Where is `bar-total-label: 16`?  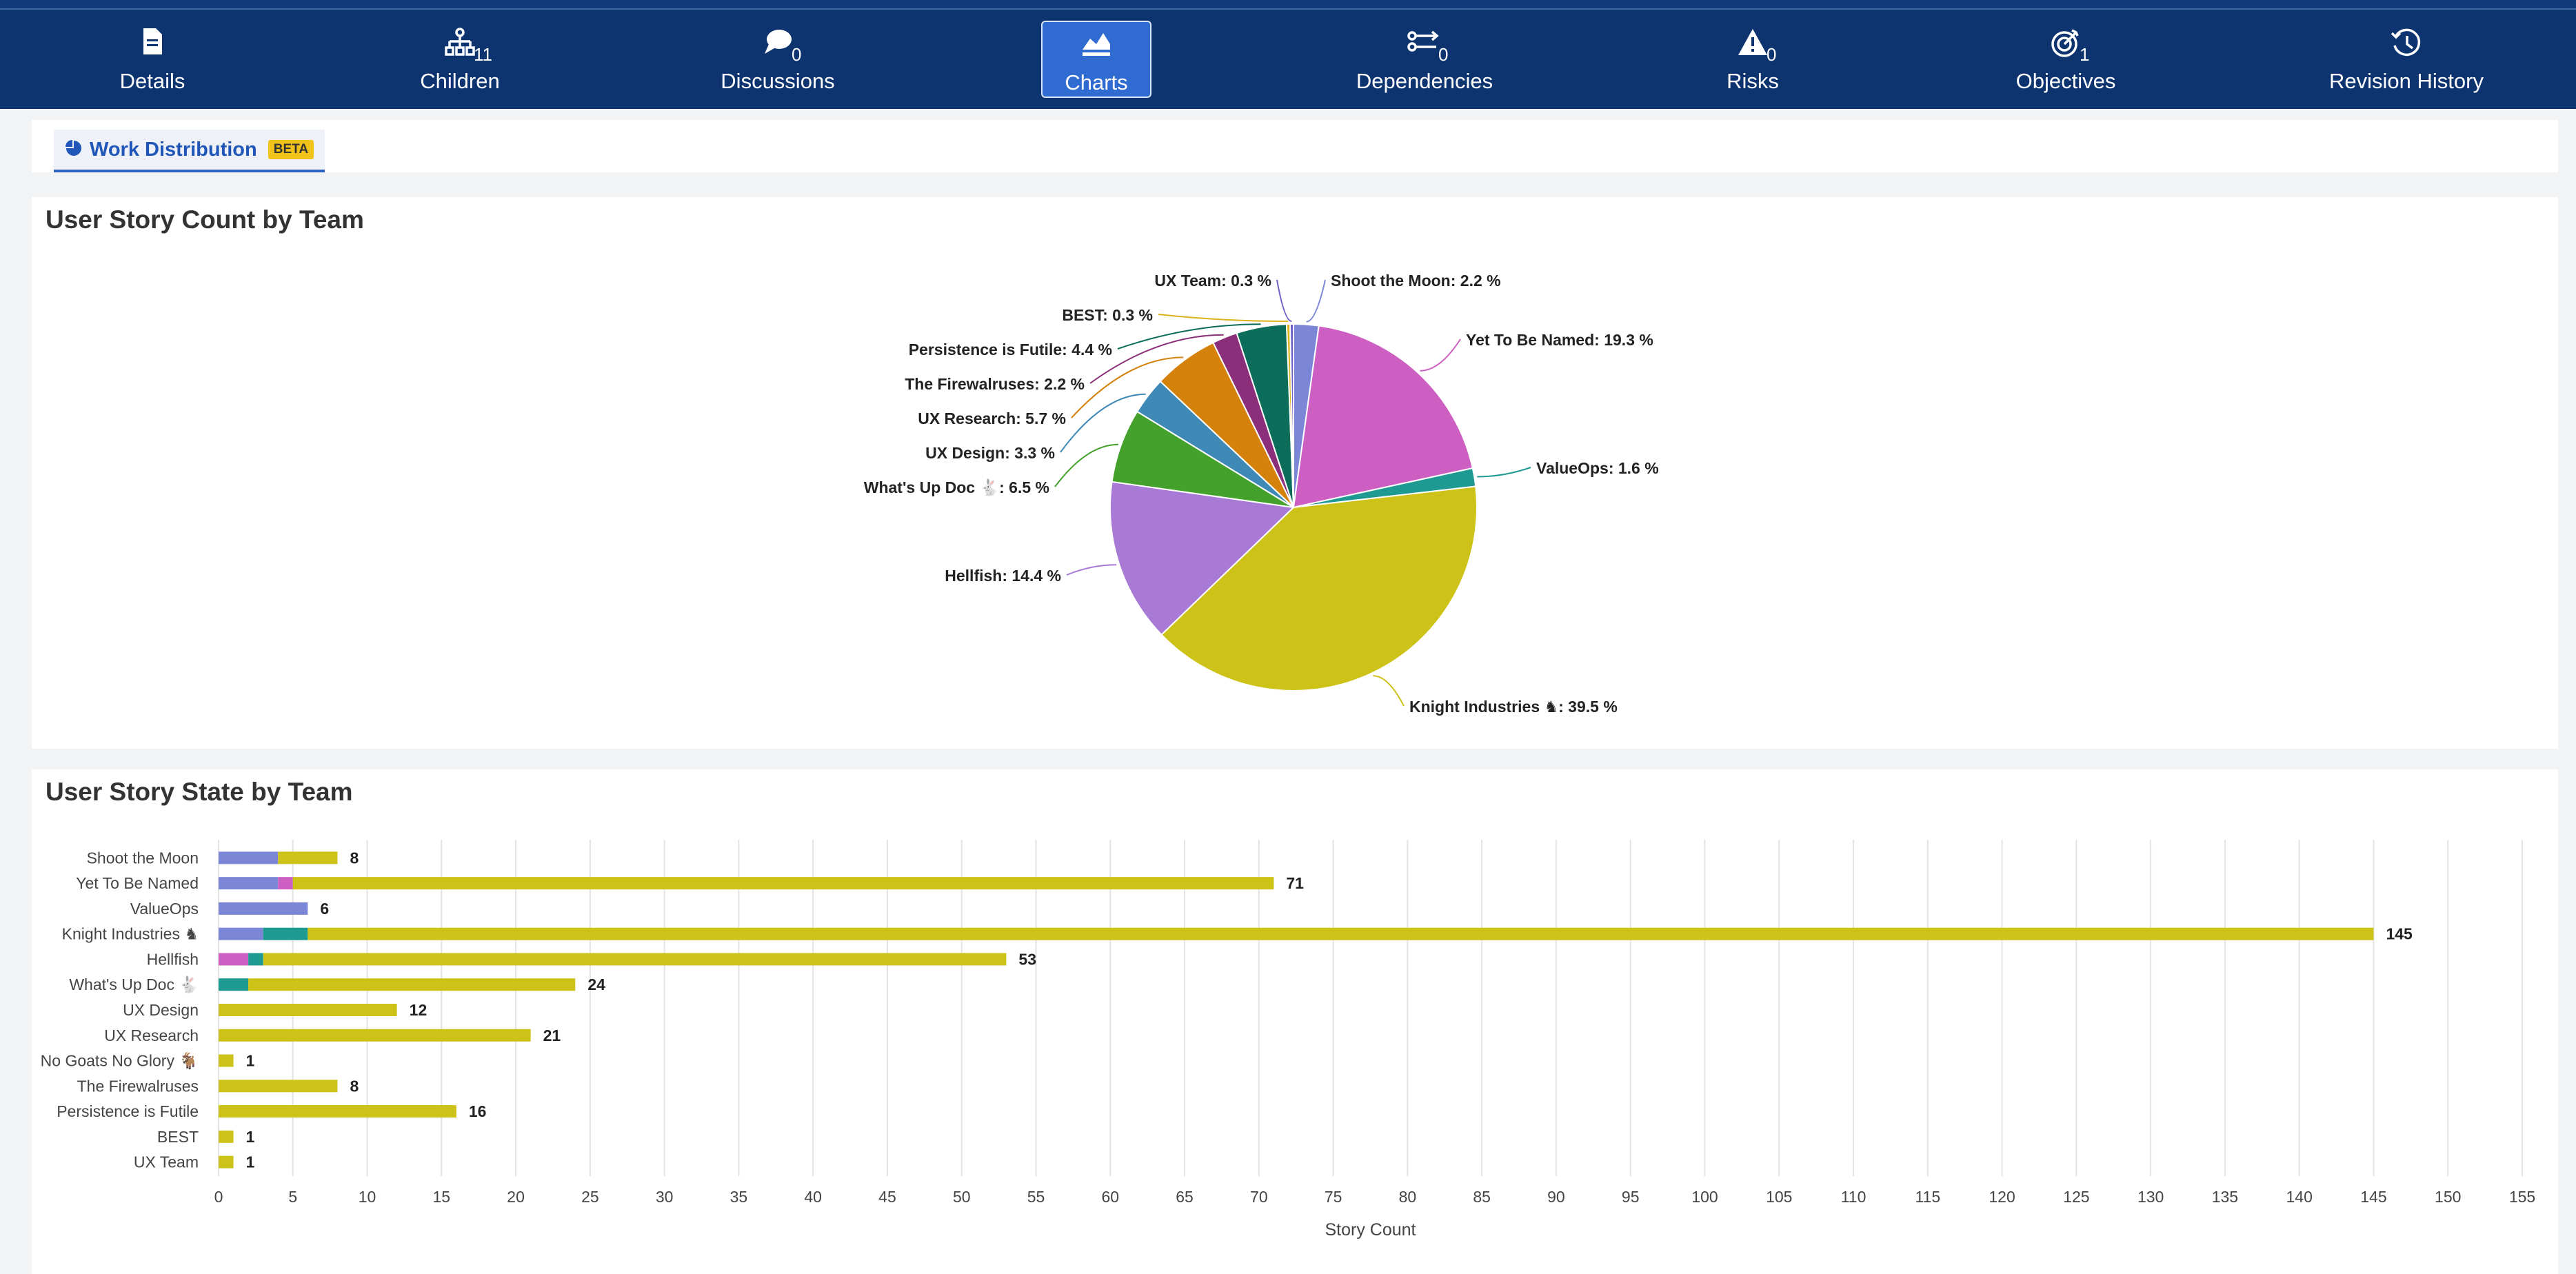
bar-total-label: 16 is located at coordinates (478, 1111).